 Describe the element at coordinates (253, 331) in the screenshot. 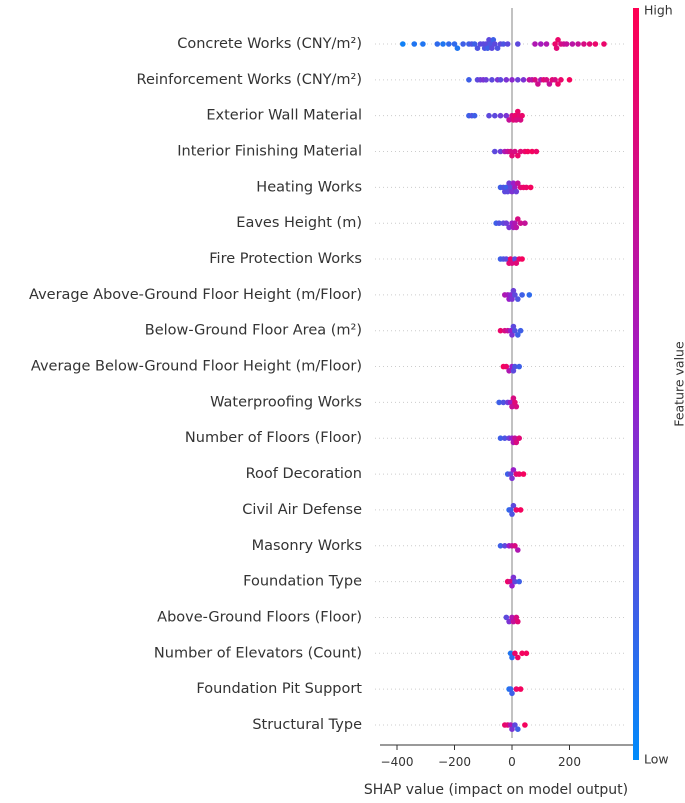

I see `feature-label: Below-Ground Floor Area (m²)` at that location.